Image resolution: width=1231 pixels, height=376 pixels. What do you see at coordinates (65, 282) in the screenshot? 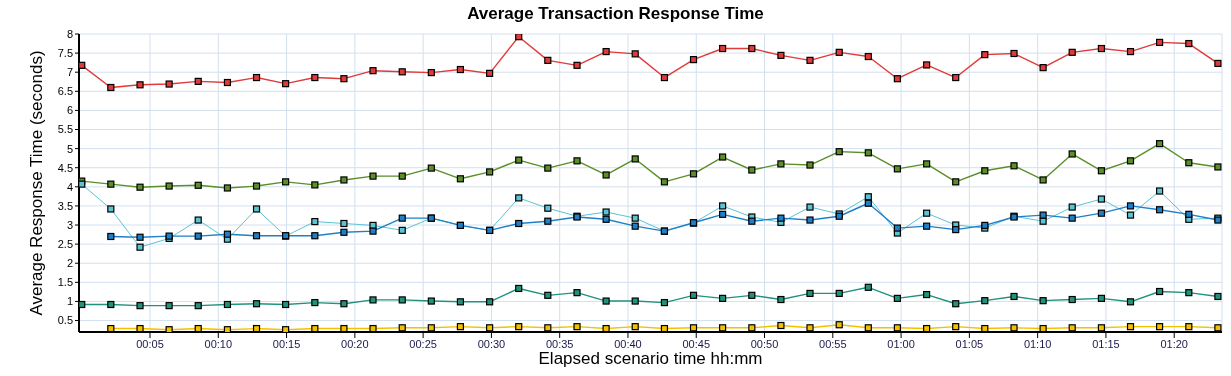
I see `y-tick-label: 1.5` at bounding box center [65, 282].